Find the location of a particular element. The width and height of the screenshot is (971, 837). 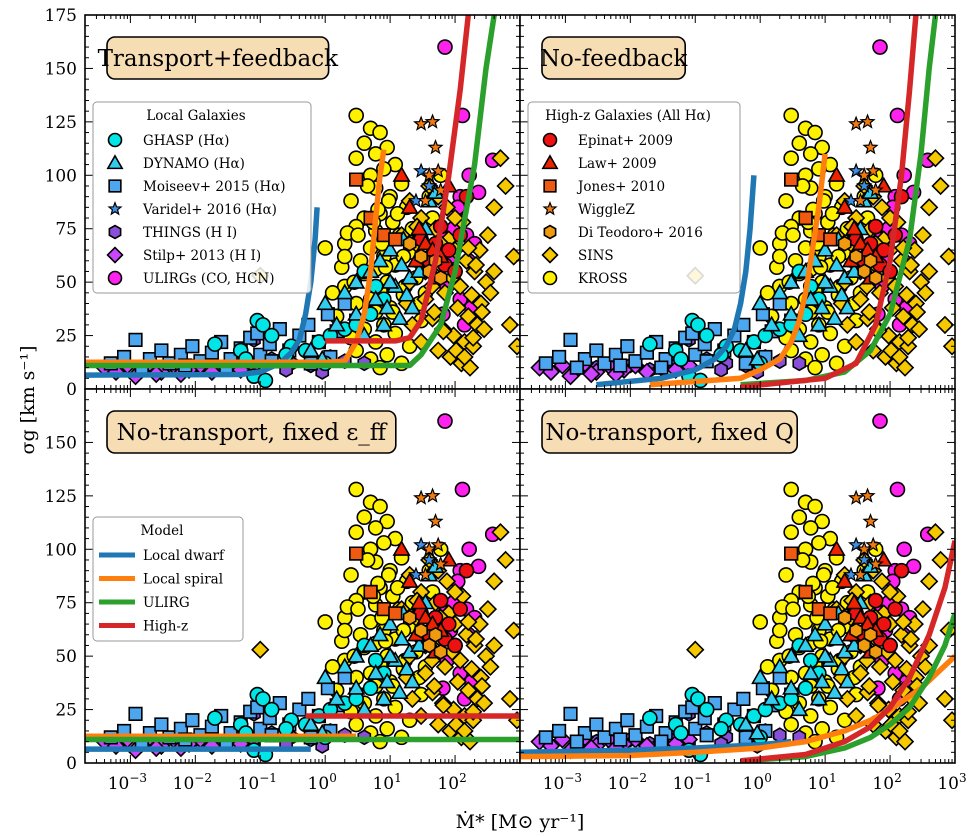

legend-label: High-z is located at coordinates (165, 627).